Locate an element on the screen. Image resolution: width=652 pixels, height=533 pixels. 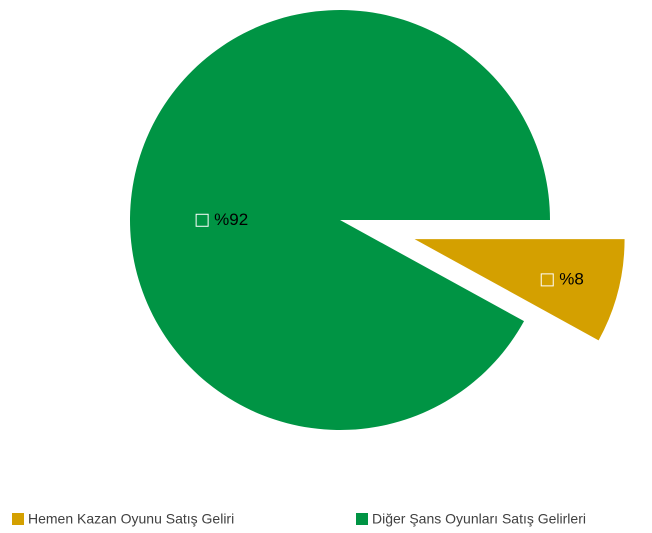
pie-slice is located at coordinates (519, 290).